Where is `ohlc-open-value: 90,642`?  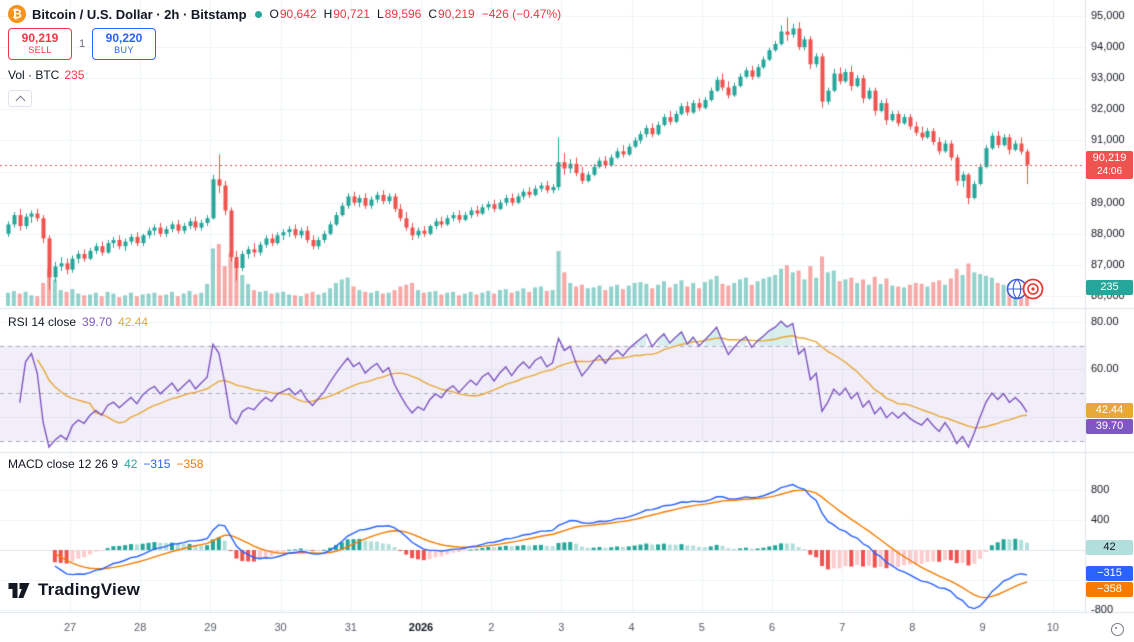 ohlc-open-value: 90,642 is located at coordinates (298, 14).